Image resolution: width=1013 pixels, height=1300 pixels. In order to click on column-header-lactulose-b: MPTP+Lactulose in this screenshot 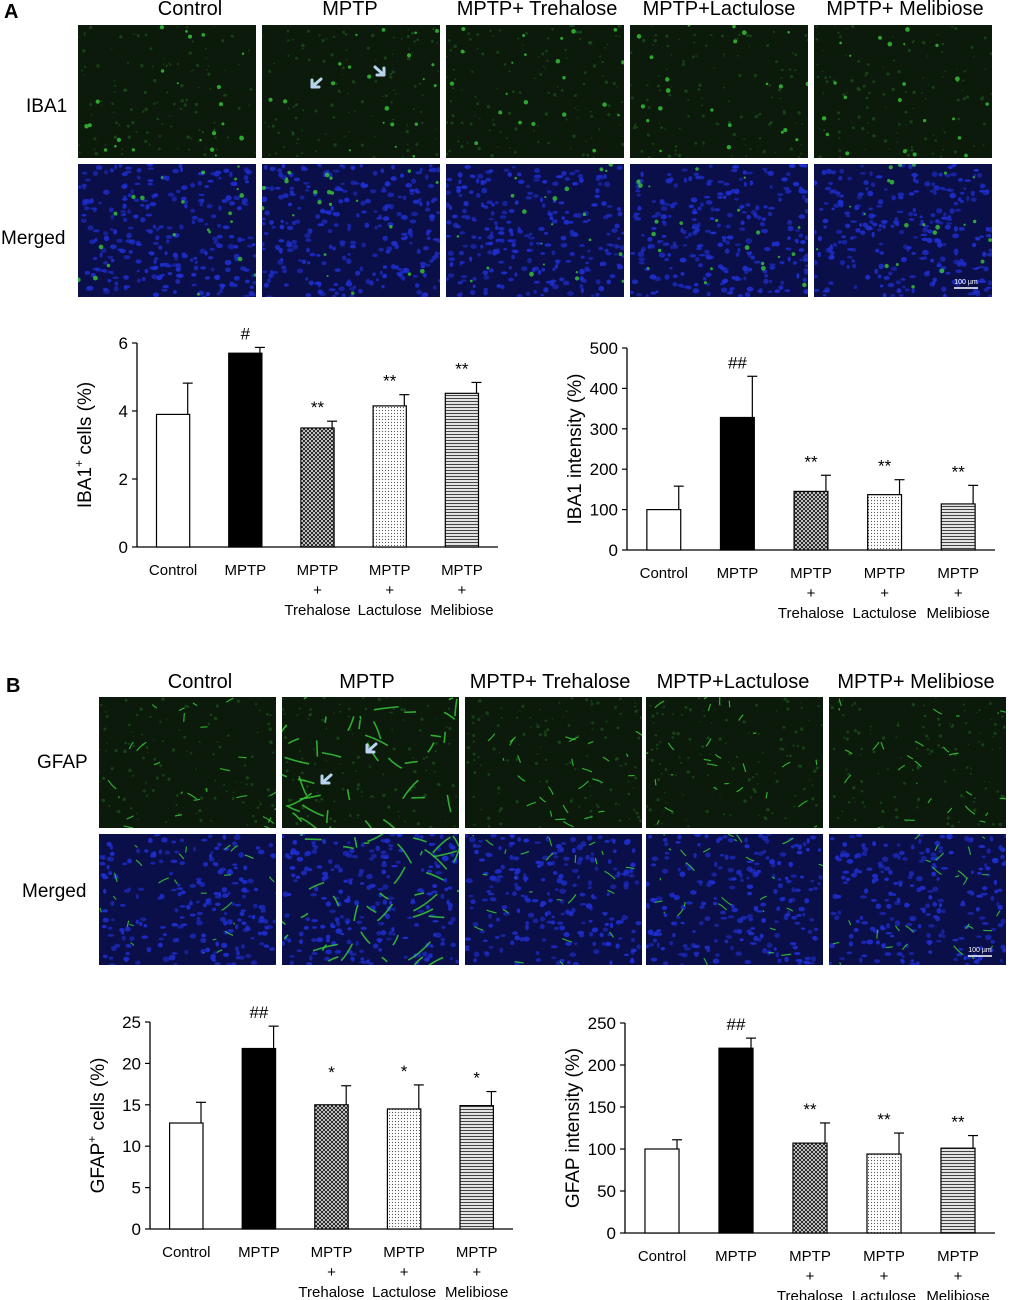, I will do `click(733, 682)`.